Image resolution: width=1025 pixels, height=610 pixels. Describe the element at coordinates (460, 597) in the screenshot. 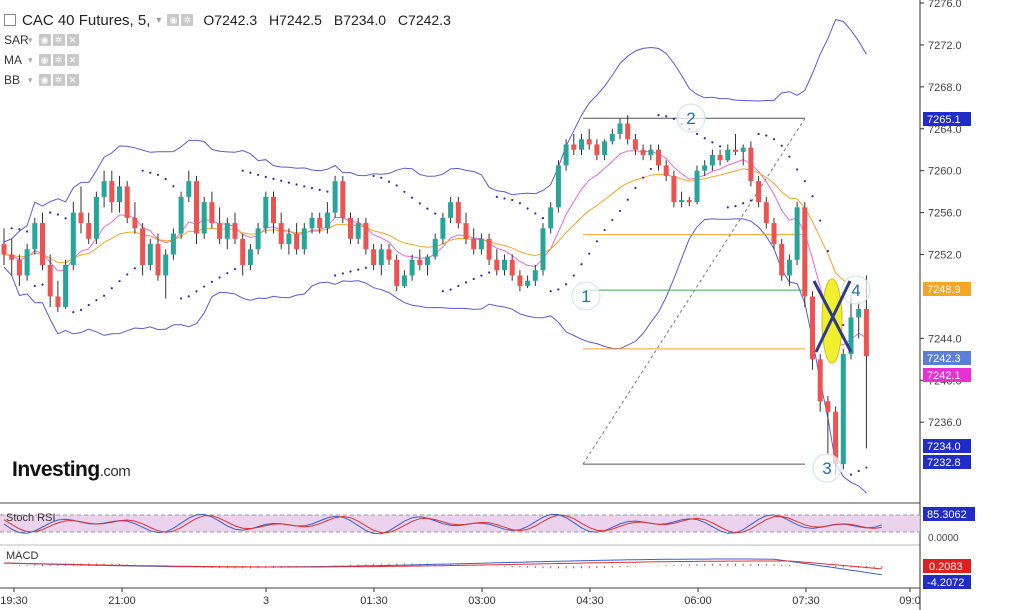

I see `time-axis: 19:30 21:00 3 01:30 03:00 04:30 06:00 07:30 09:0` at that location.